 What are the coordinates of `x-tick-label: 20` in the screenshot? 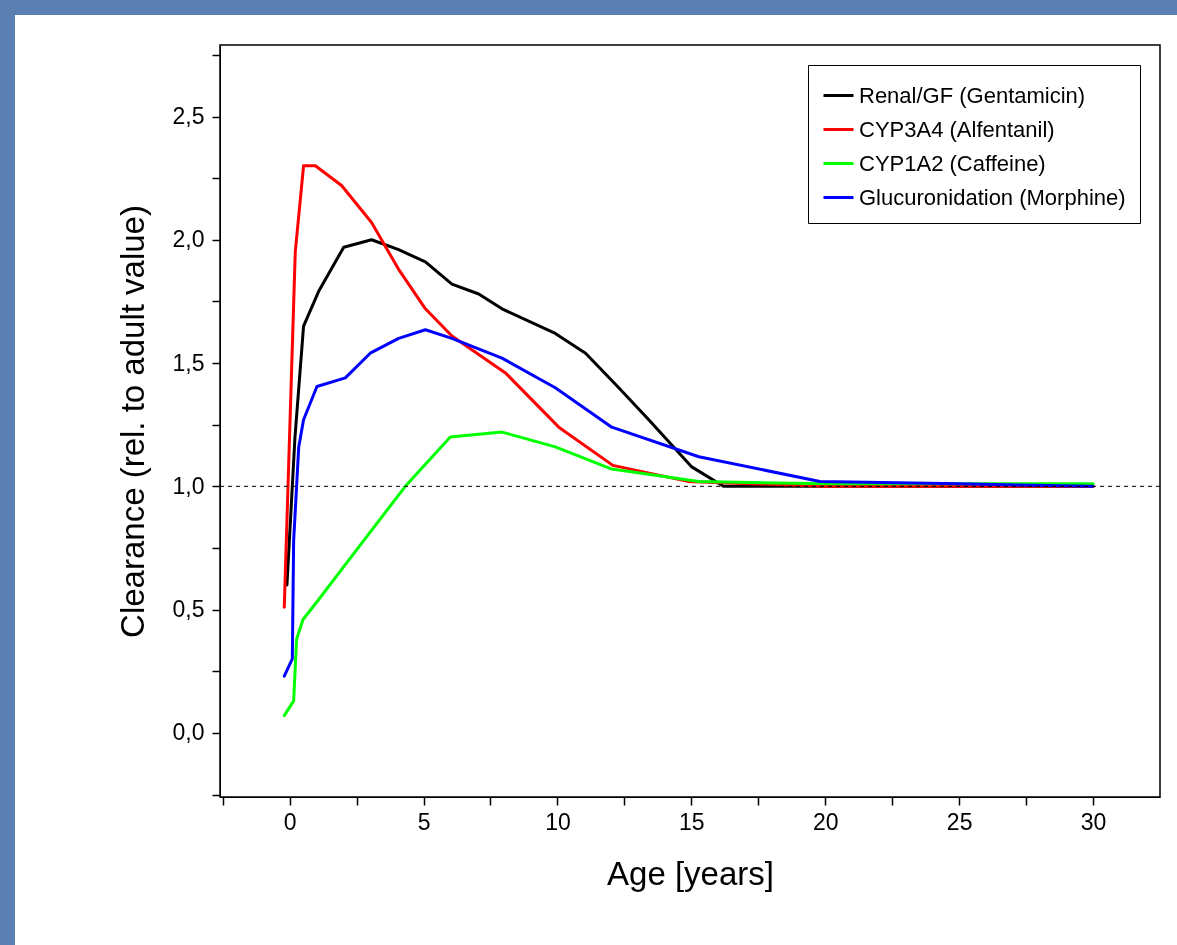 It's located at (825, 821).